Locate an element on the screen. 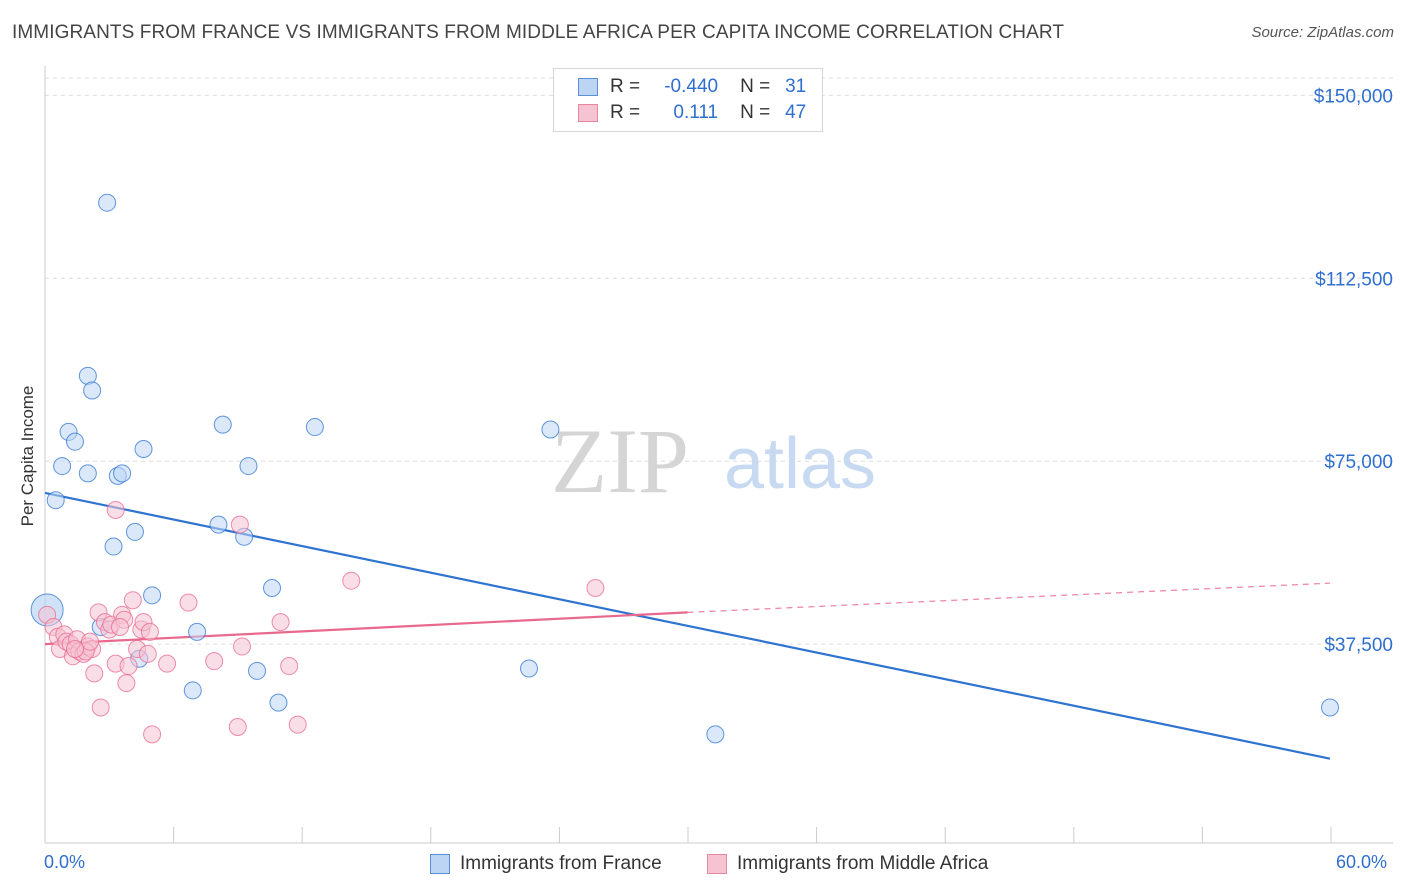 This screenshot has height=892, width=1406. legend-swatch-blue is located at coordinates (588, 87).